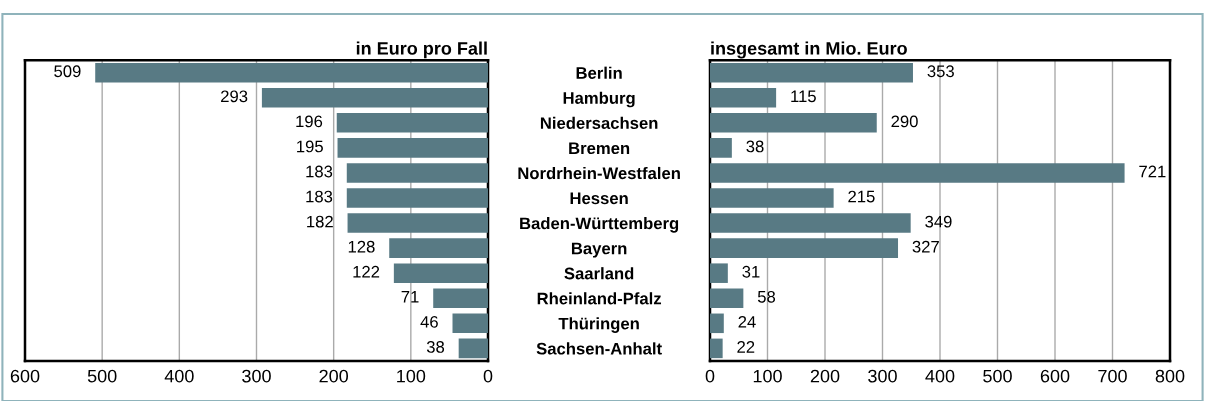 Image resolution: width=1205 pixels, height=401 pixels. Describe the element at coordinates (904, 121) in the screenshot. I see `data-label: 290` at that location.